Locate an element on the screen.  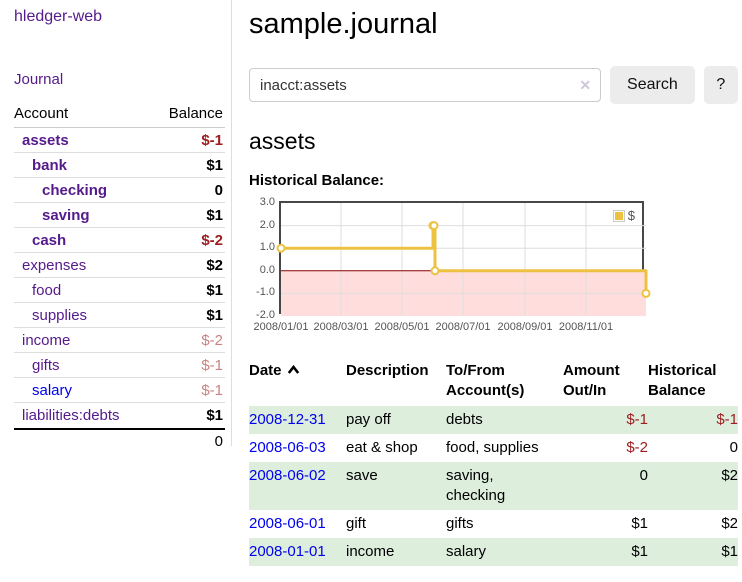
account-heading: assets is located at coordinates (282, 141).